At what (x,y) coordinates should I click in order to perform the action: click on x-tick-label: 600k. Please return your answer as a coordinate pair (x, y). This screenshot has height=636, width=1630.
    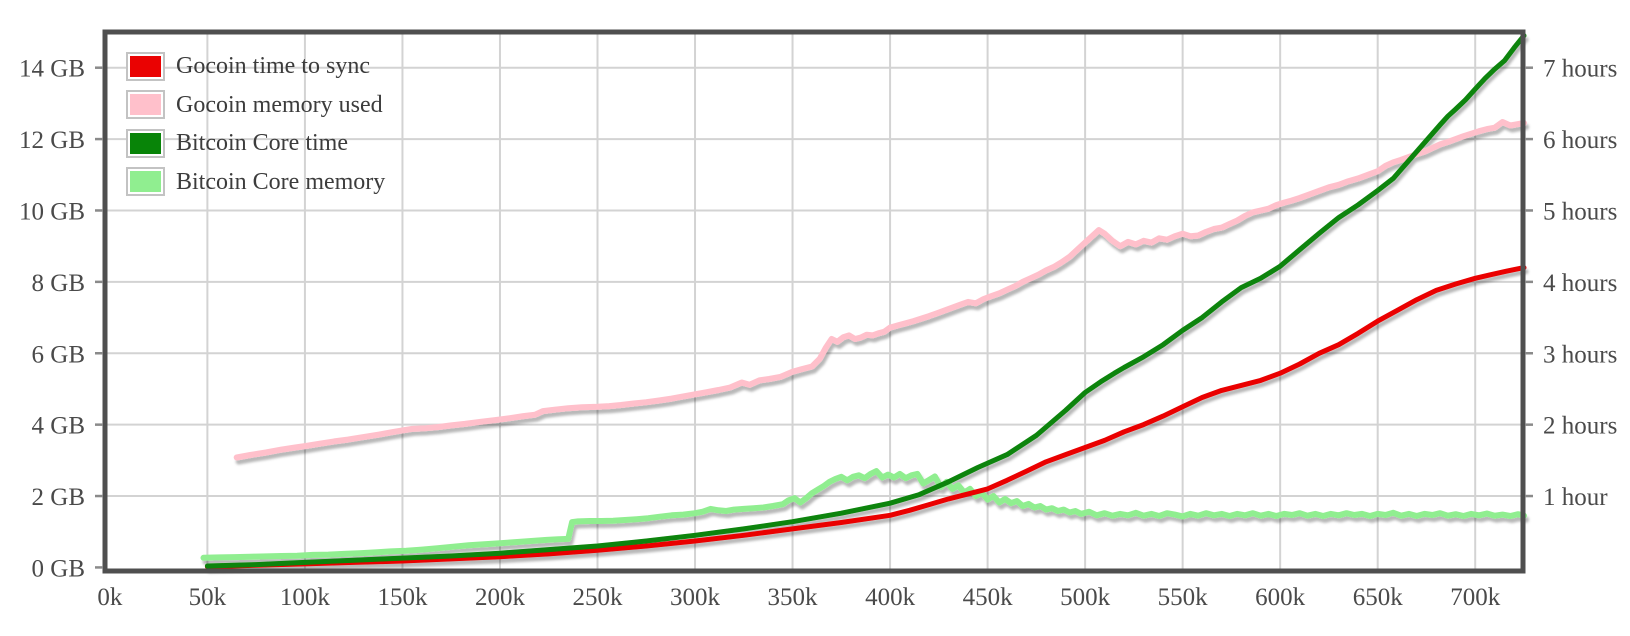
    Looking at the image, I should click on (1280, 597).